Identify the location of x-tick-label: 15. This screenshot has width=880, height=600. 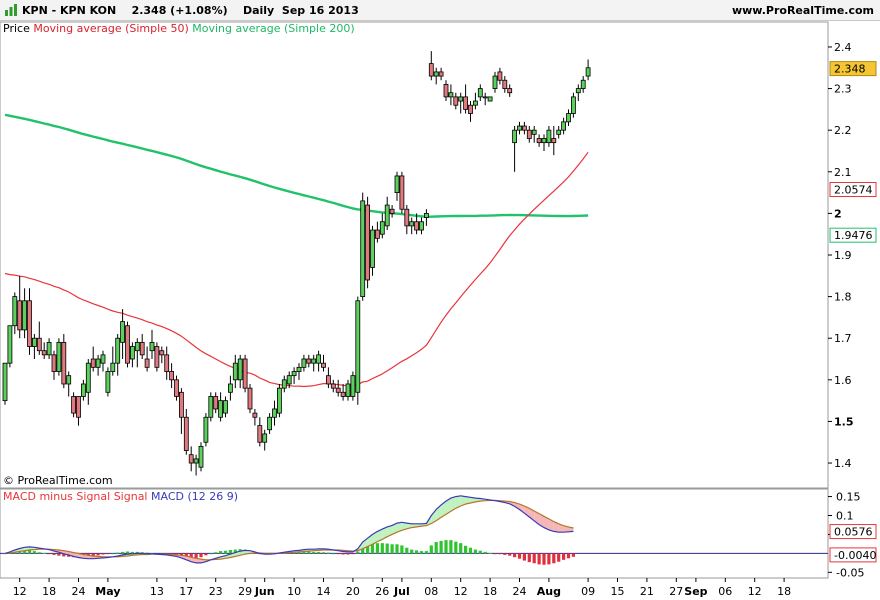
(618, 591).